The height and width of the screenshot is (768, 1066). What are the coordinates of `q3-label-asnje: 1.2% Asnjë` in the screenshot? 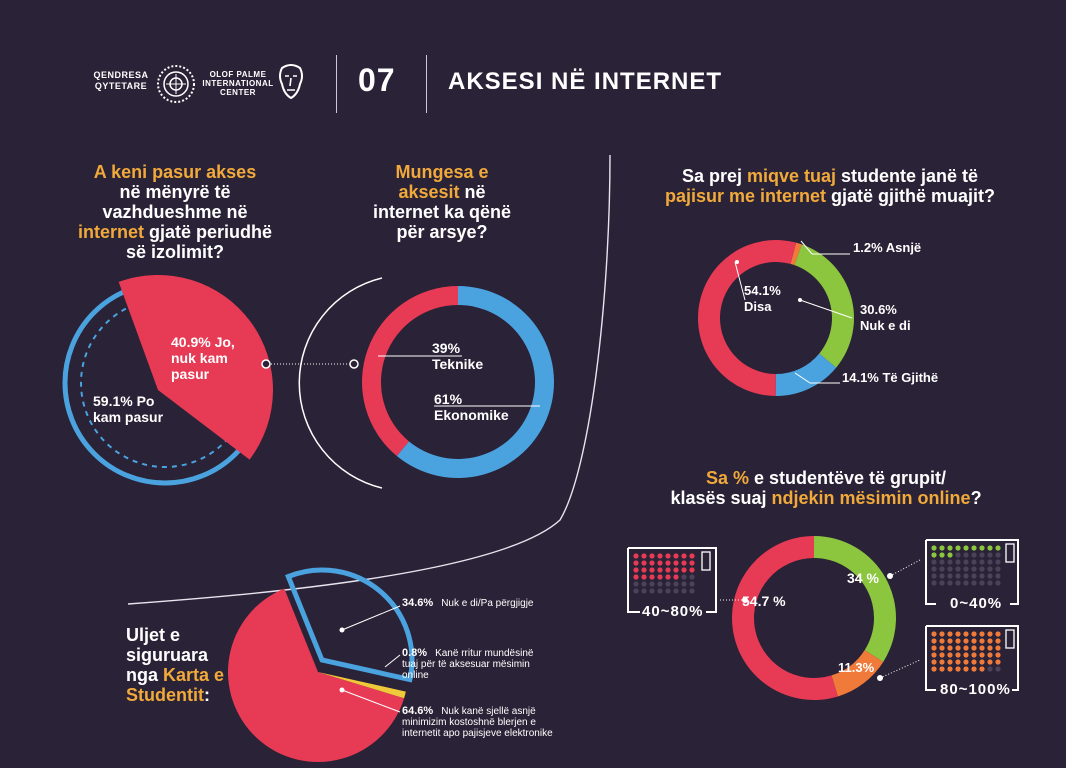 It's located at (887, 247).